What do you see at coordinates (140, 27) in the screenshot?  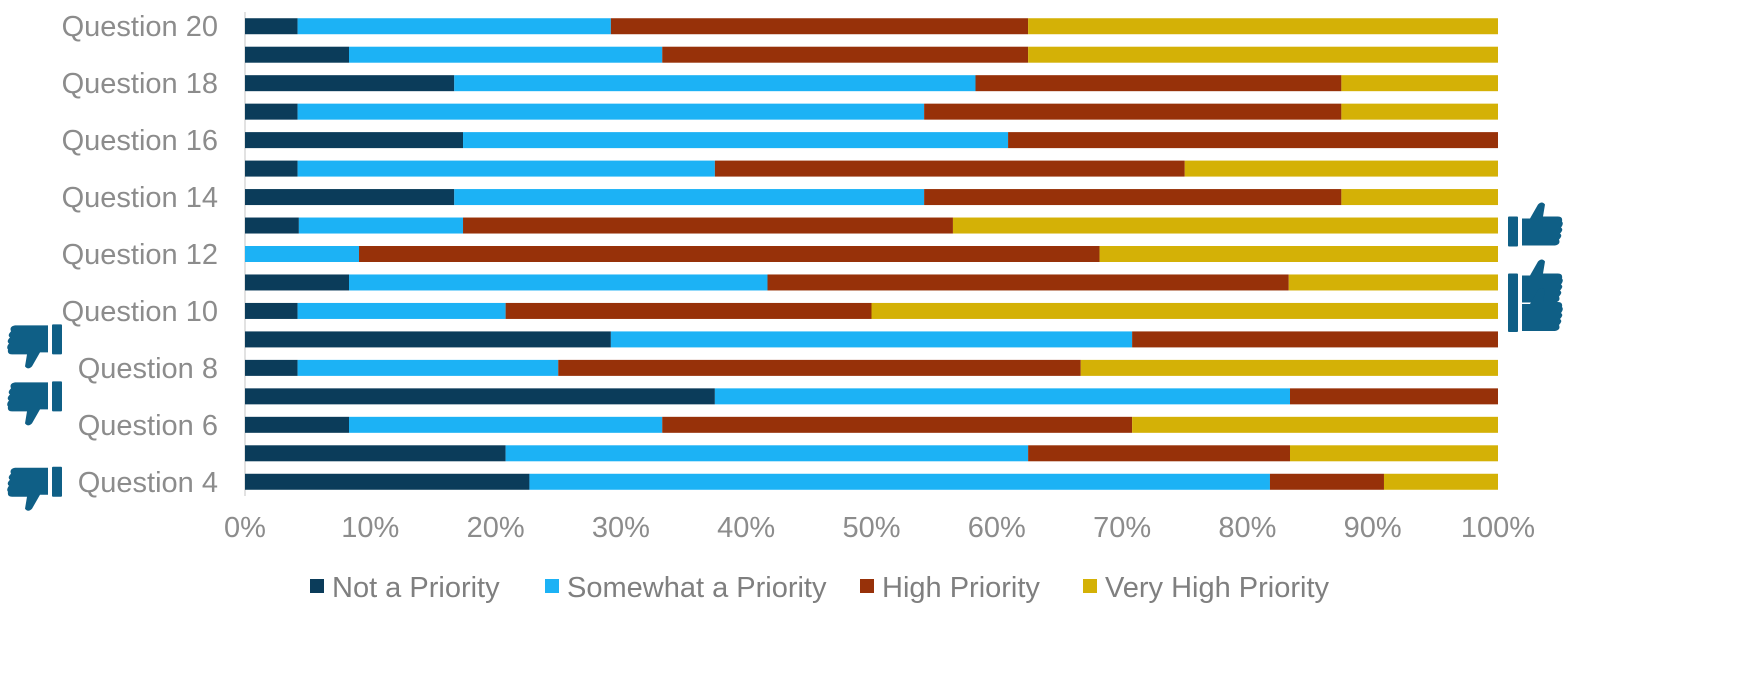 I see `y-tick-label: Question 20` at bounding box center [140, 27].